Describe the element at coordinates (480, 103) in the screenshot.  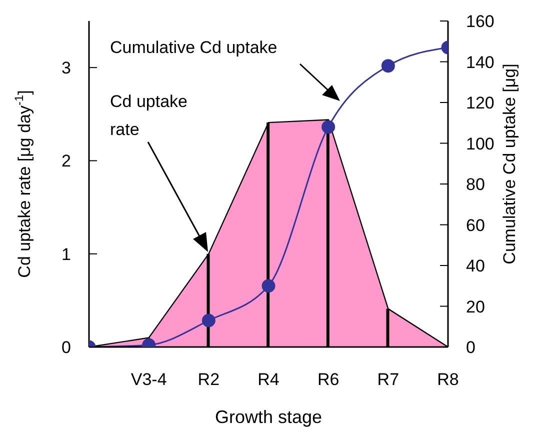
I see `y2-tick-label: 120` at that location.